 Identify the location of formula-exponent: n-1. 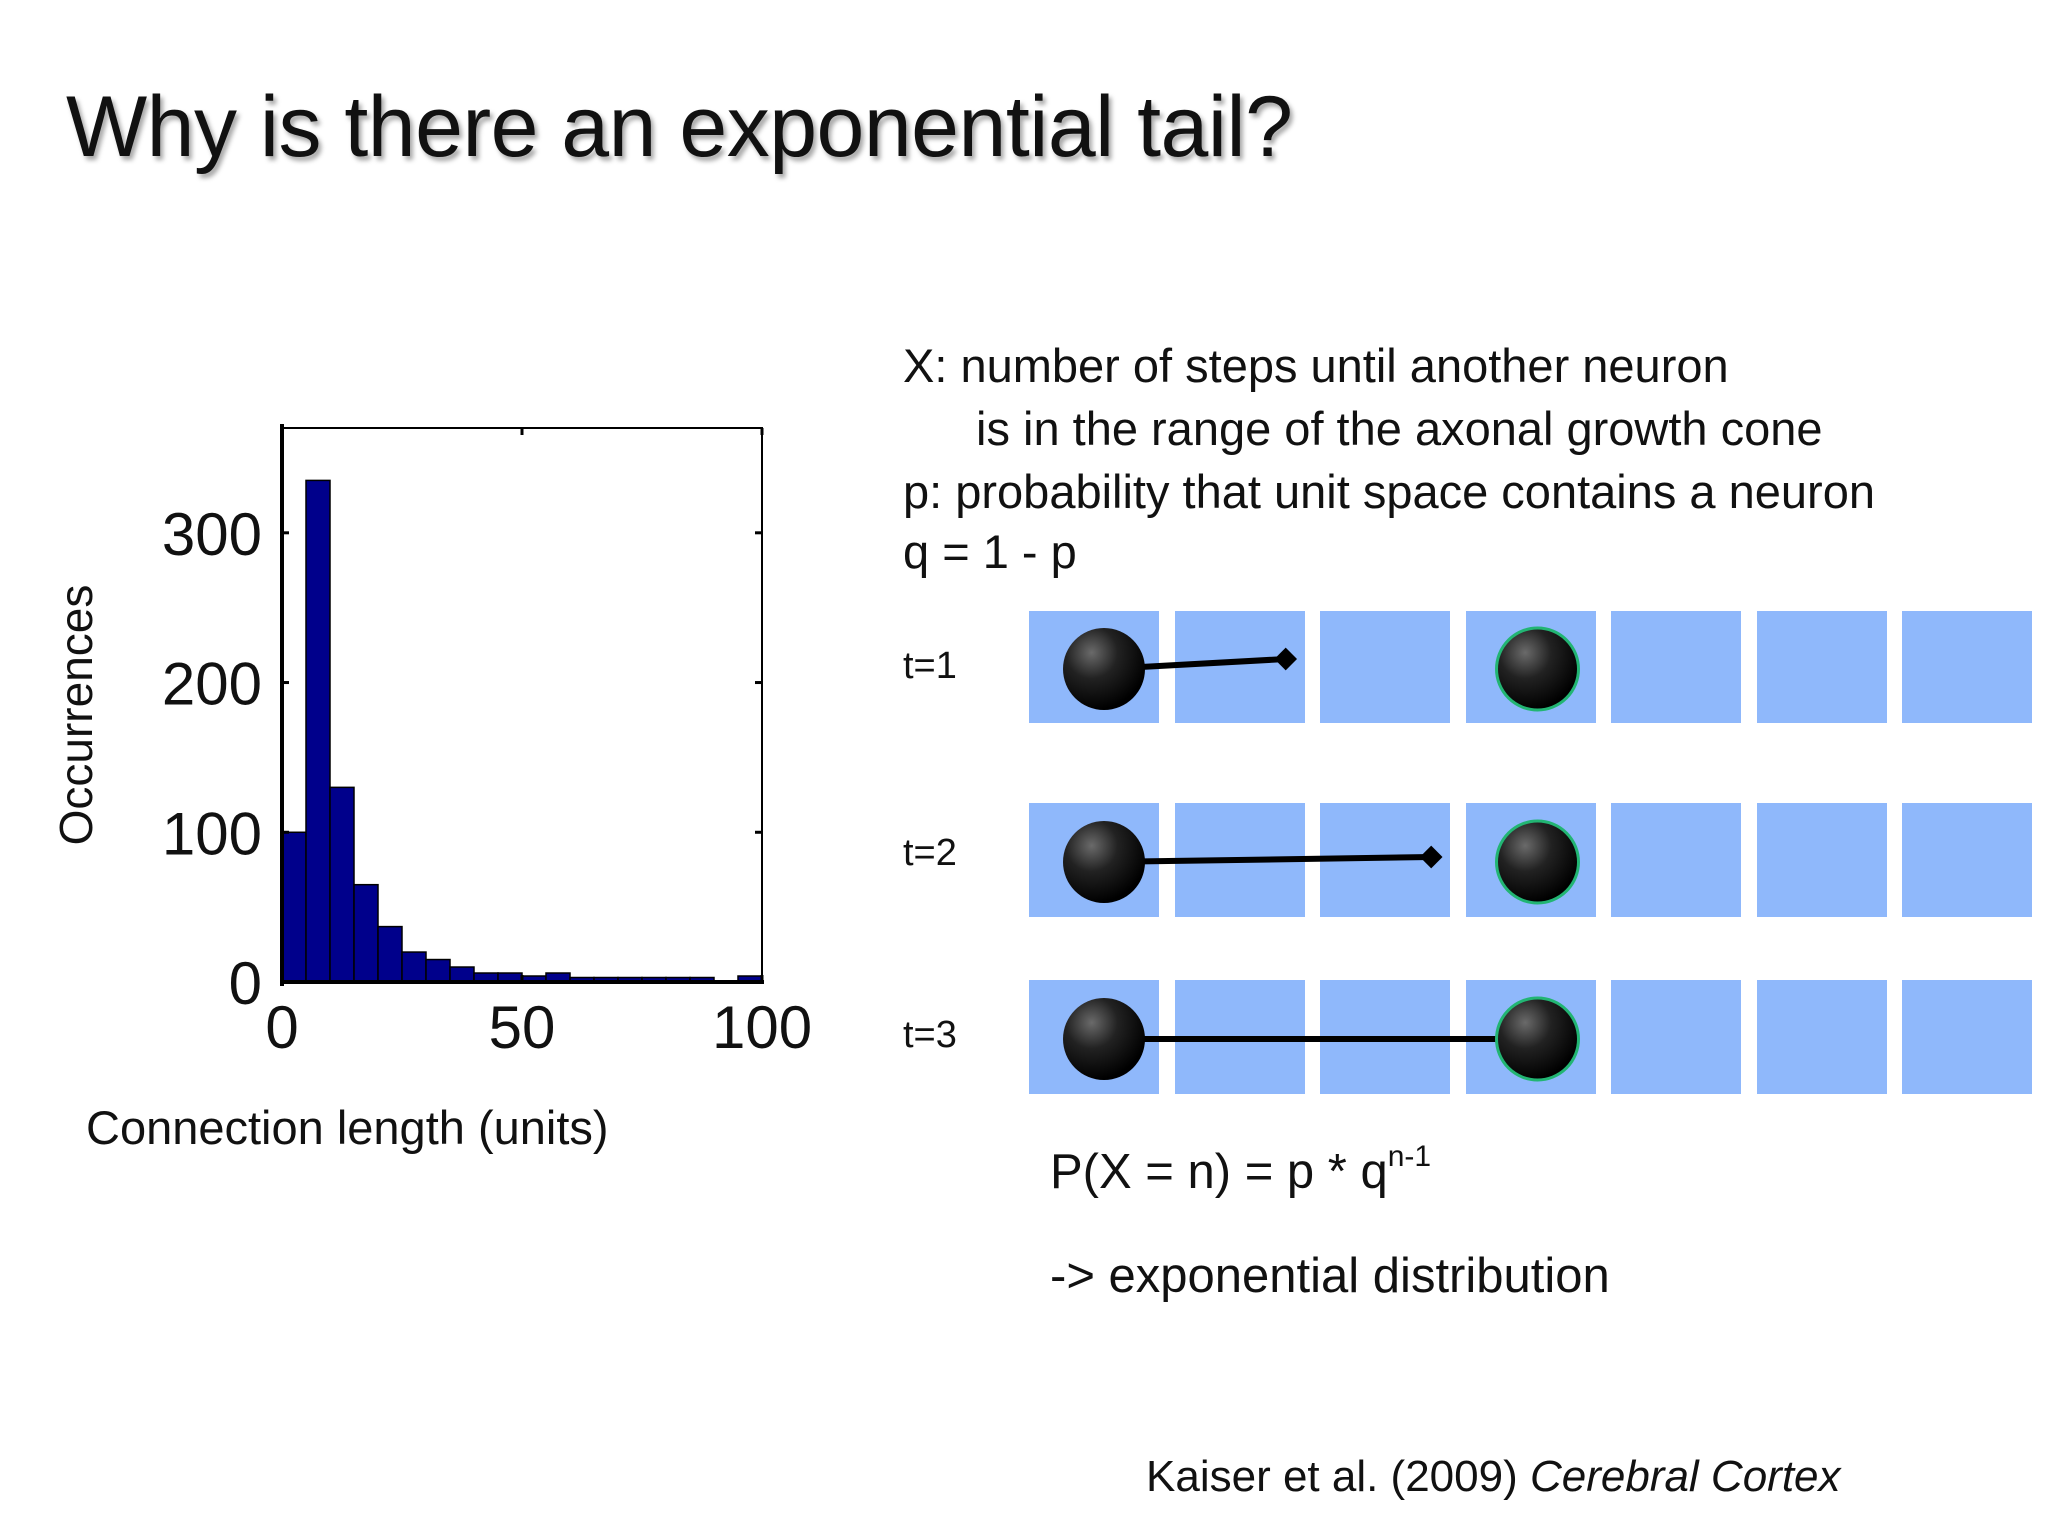
(1409, 1156).